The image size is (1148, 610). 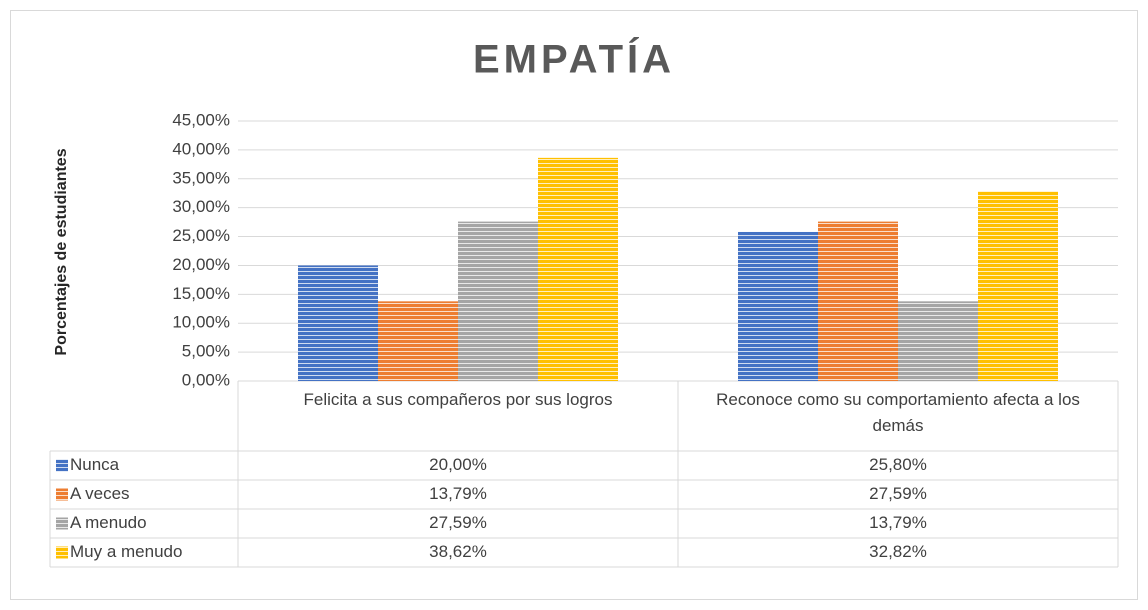 What do you see at coordinates (201, 206) in the screenshot?
I see `y-tick-label: 30,00%` at bounding box center [201, 206].